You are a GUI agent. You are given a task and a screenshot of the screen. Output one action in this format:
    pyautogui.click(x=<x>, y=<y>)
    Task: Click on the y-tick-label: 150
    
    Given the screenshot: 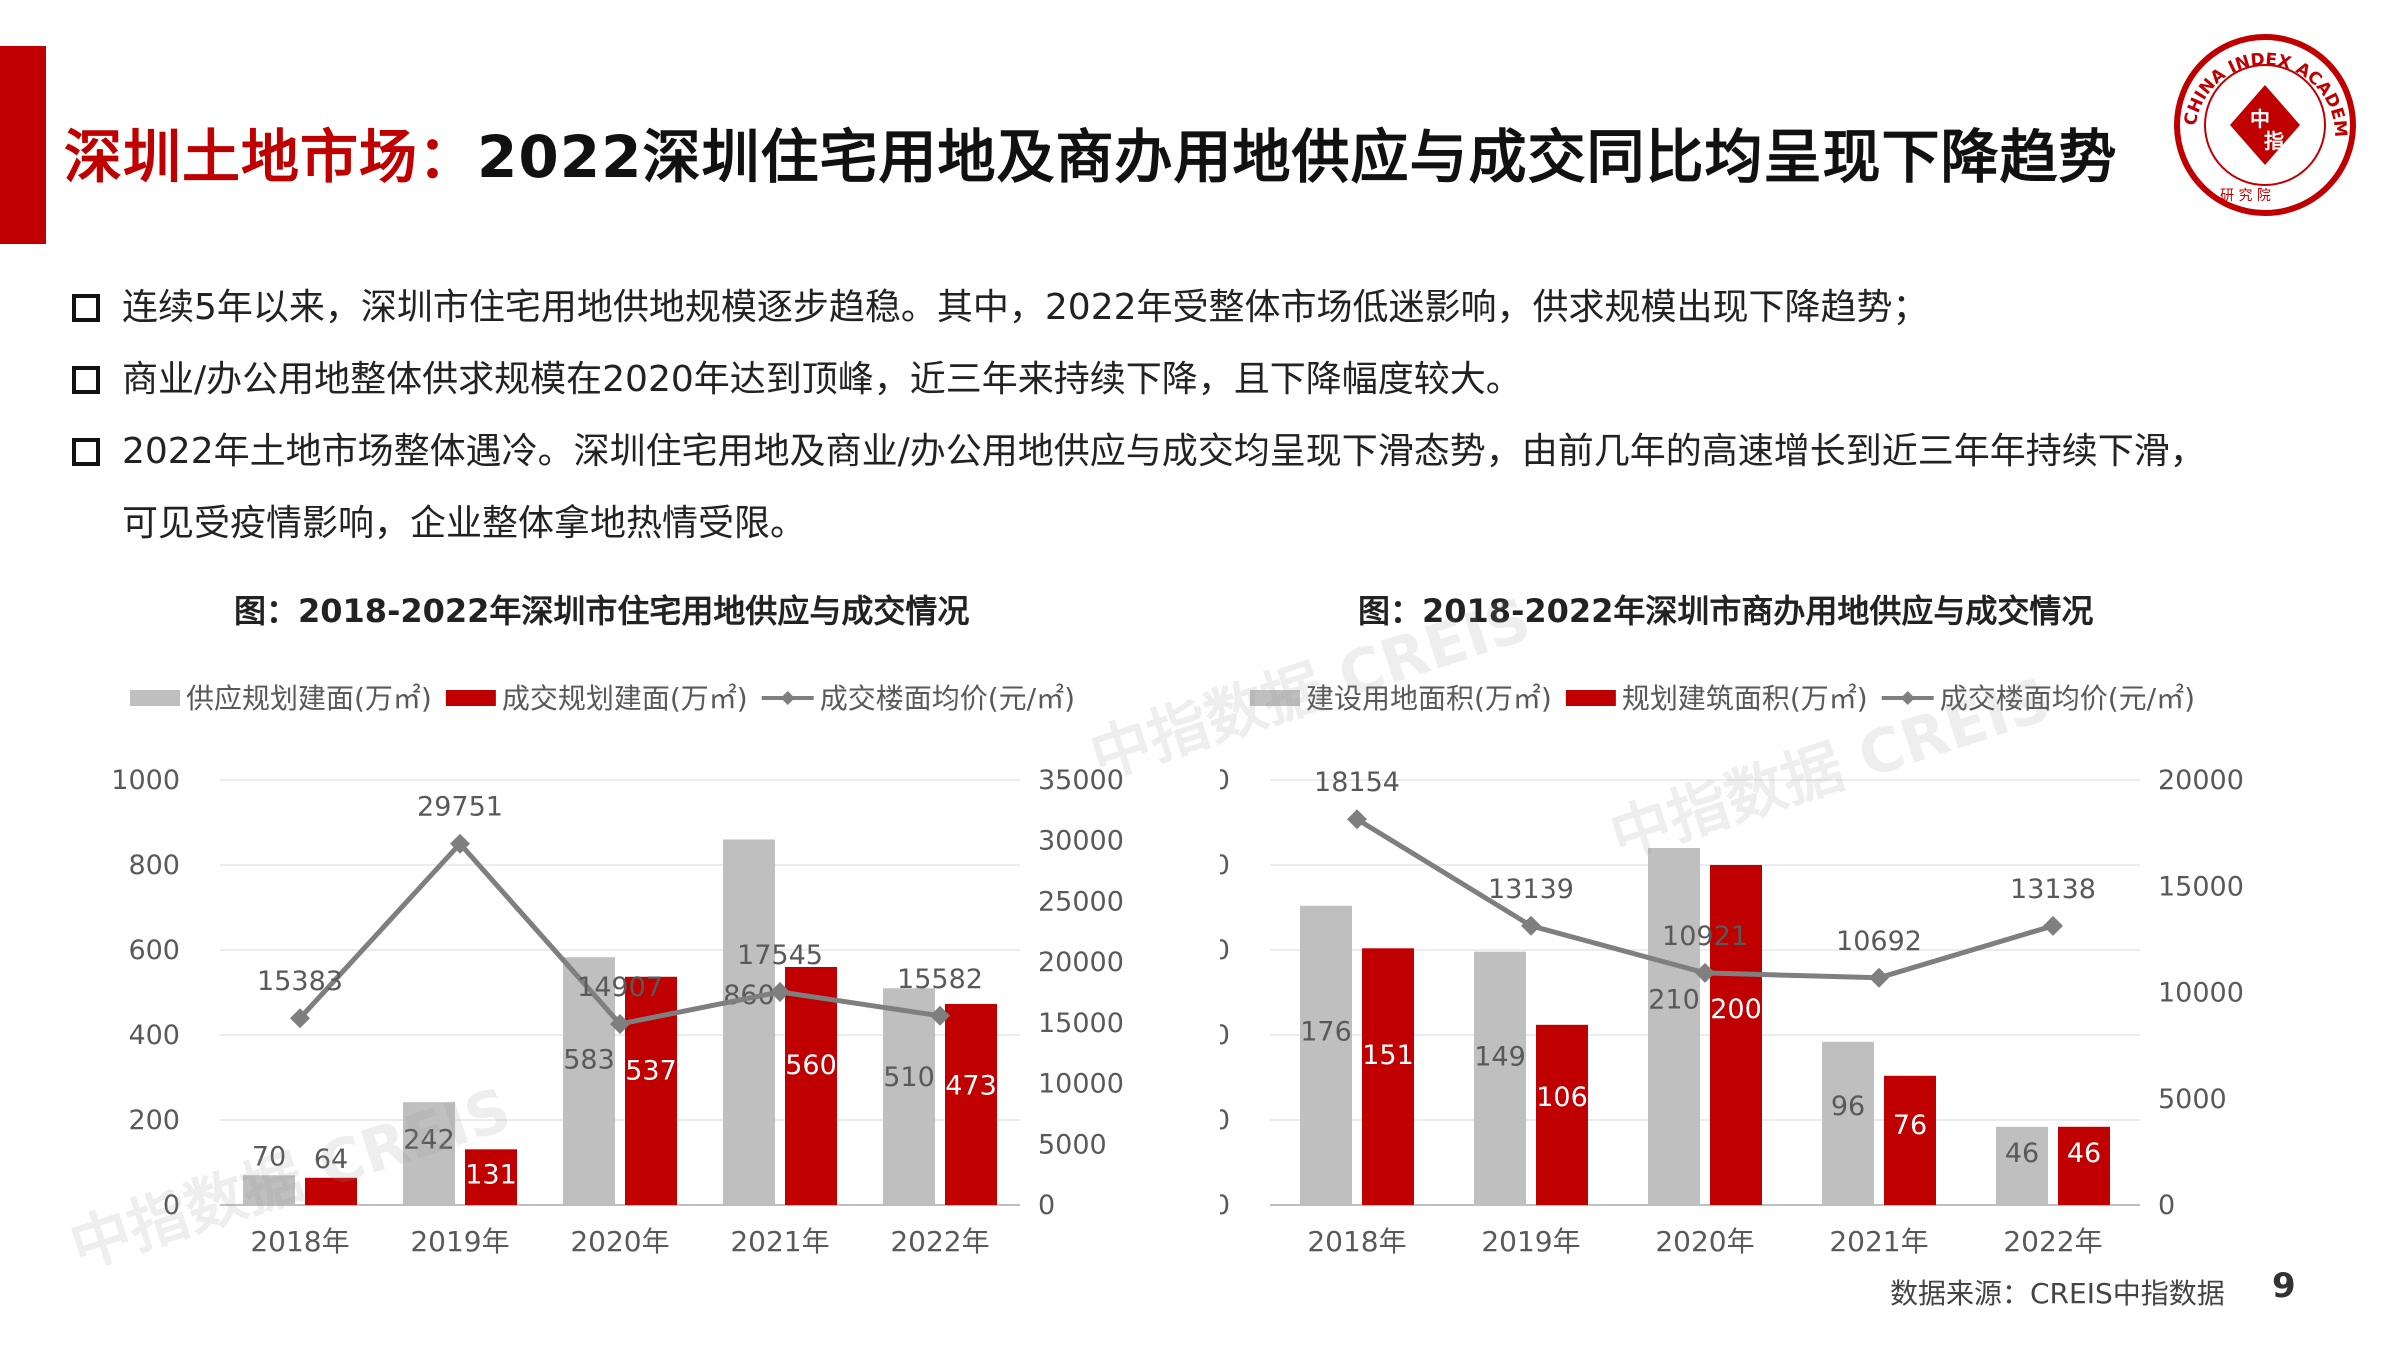 What is the action you would take?
    pyautogui.click(x=1225, y=950)
    